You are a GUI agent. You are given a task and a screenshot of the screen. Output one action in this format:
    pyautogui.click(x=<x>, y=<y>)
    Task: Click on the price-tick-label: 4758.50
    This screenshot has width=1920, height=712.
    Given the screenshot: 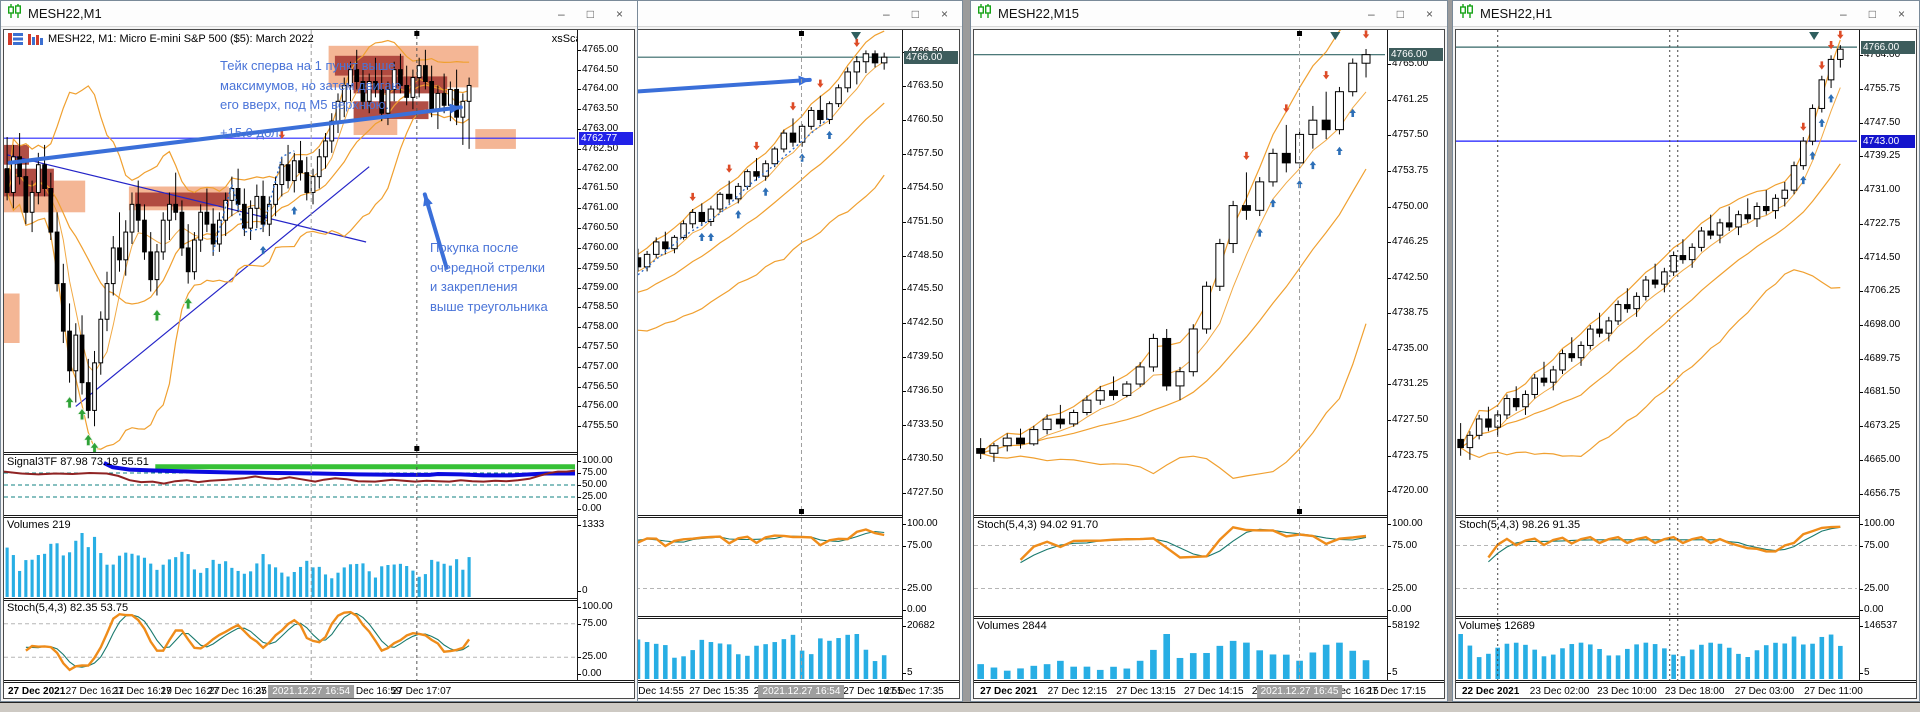 What is the action you would take?
    pyautogui.click(x=598, y=307)
    